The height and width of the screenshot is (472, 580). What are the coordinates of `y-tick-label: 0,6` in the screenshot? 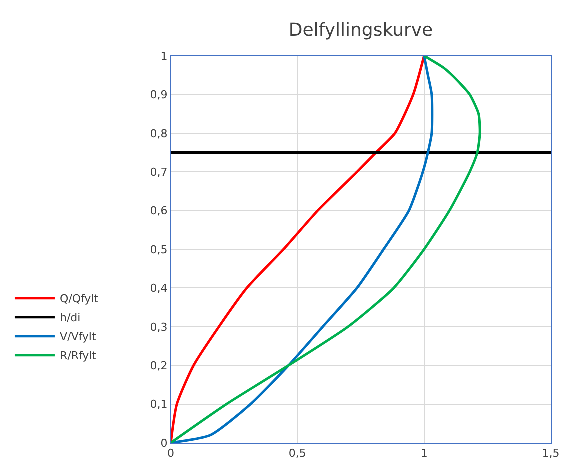 It's located at (159, 211).